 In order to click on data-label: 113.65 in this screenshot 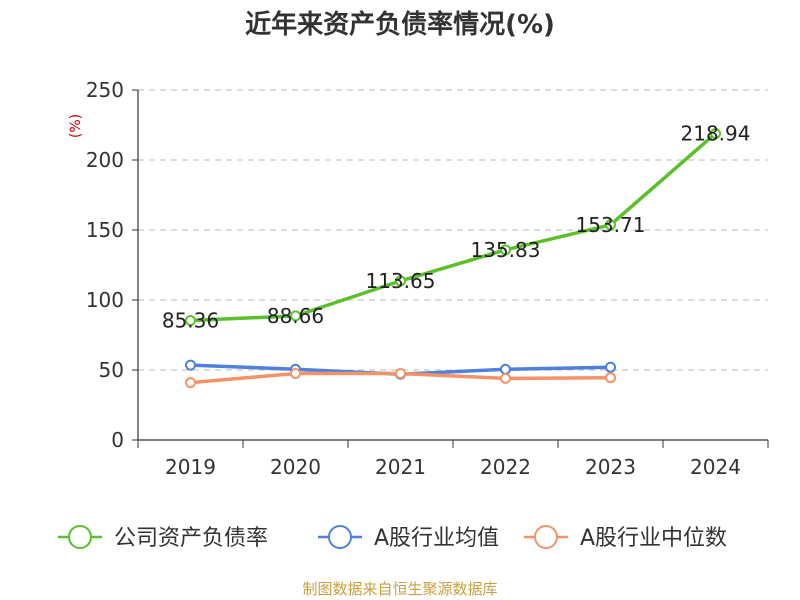, I will do `click(401, 281)`.